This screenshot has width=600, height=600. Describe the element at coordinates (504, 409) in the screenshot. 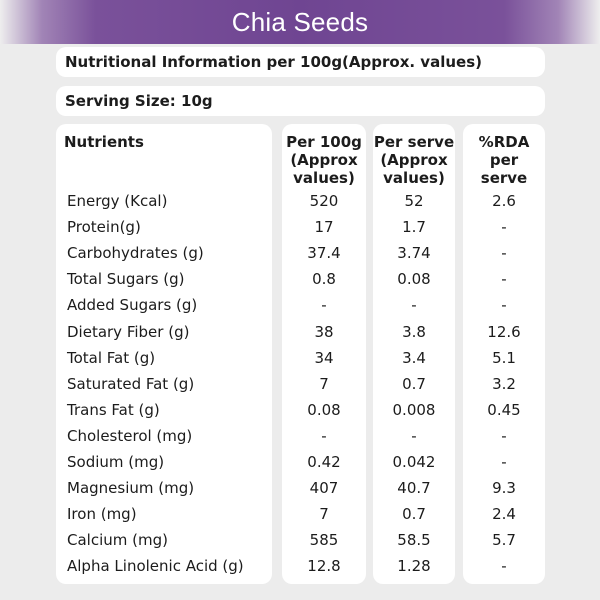

I see `value-rda: 0.45` at that location.